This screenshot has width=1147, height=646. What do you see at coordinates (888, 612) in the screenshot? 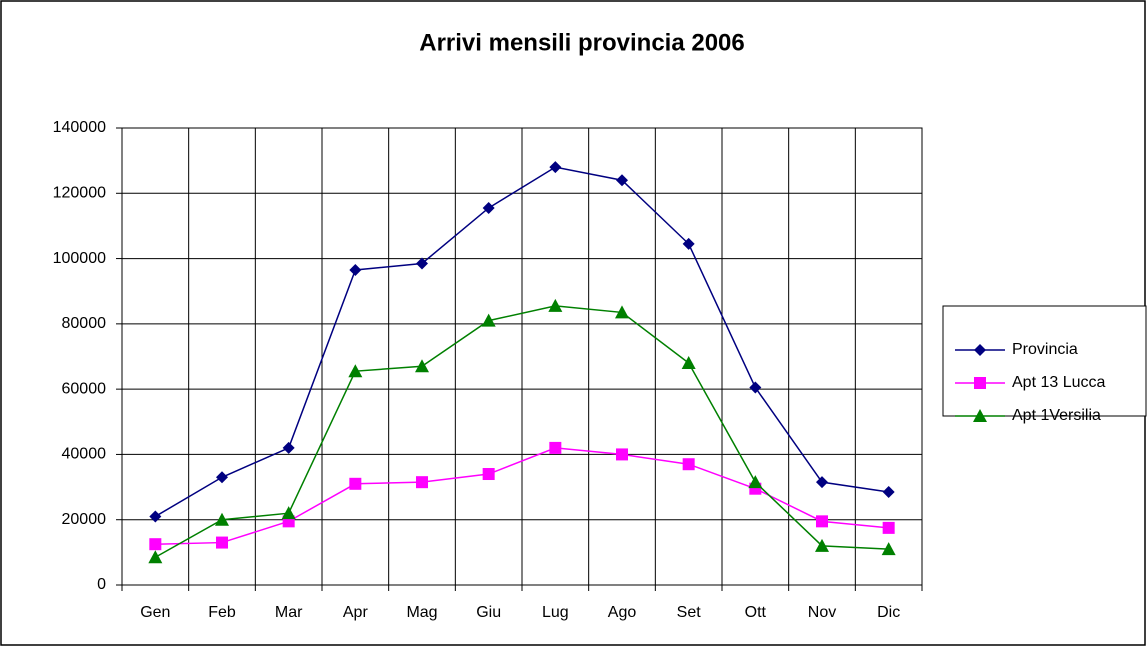
I see `x-tick-label: Dic` at bounding box center [888, 612].